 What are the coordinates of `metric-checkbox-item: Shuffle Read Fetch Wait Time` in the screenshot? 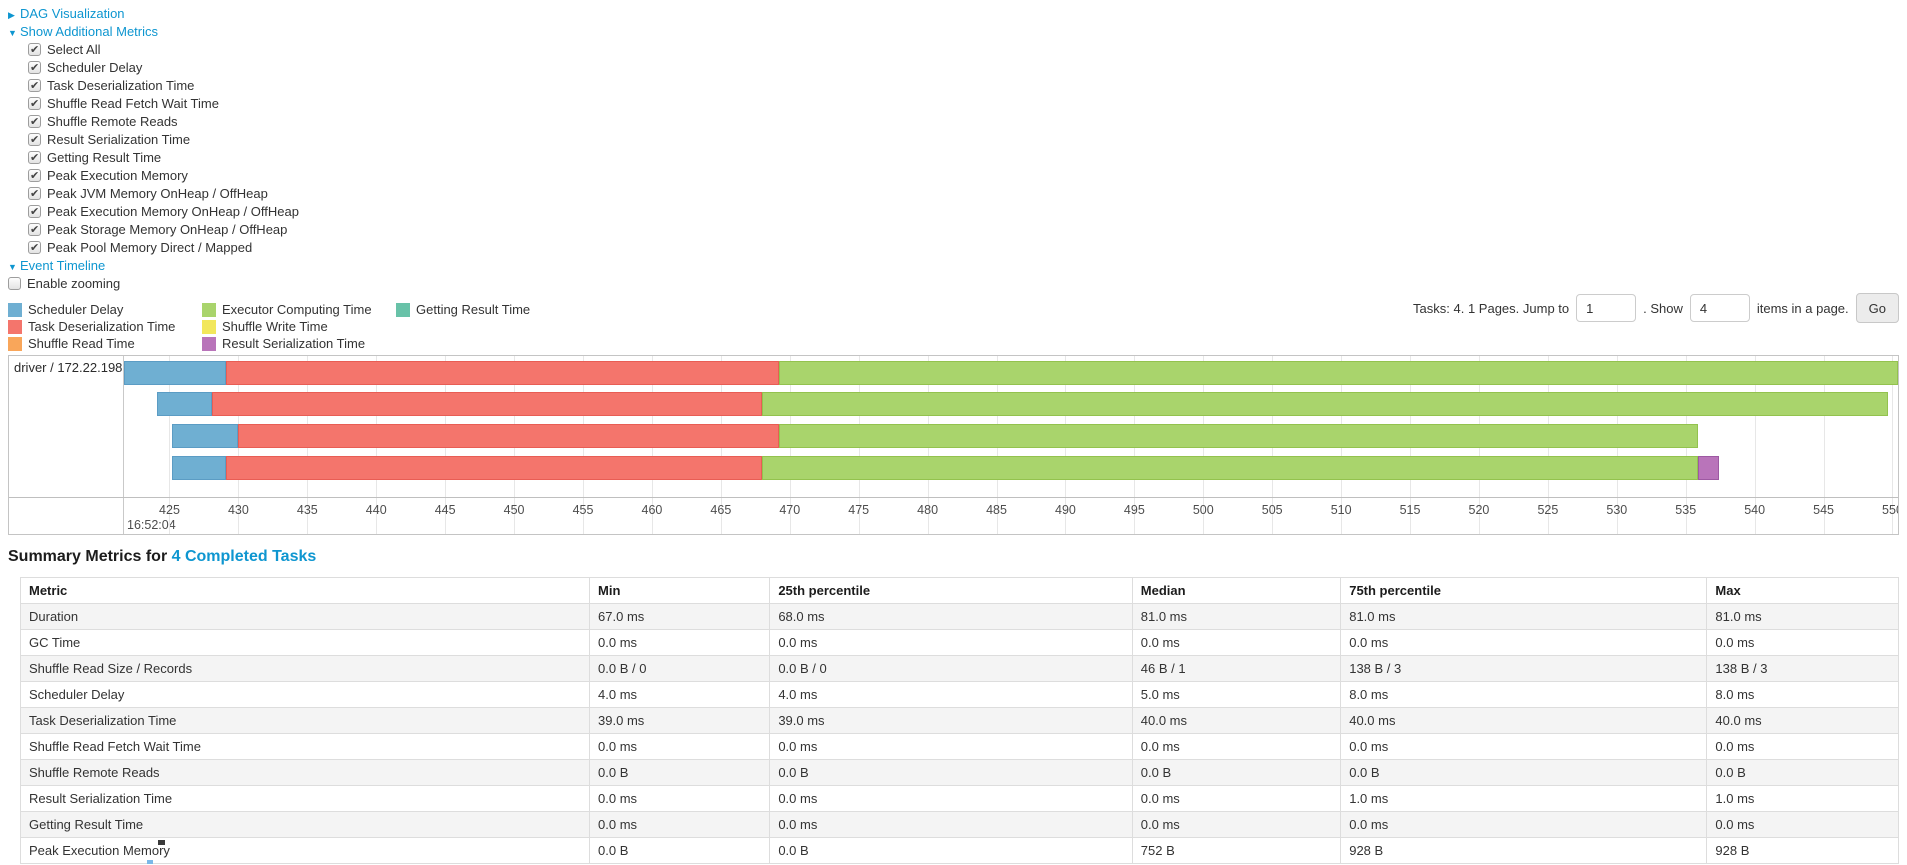 It's located at (967, 104).